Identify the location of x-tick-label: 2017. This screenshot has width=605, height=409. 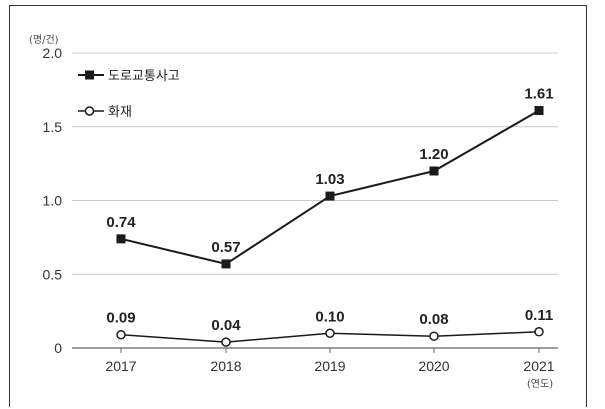
(120, 366).